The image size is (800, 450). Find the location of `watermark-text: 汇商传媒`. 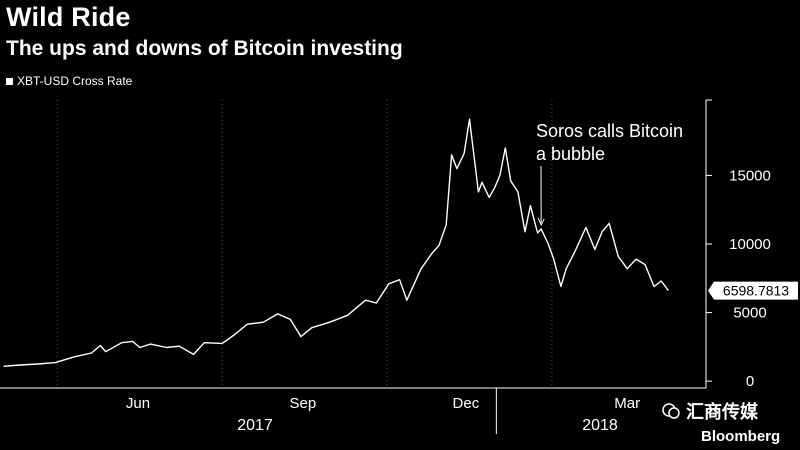

watermark-text: 汇商传媒 is located at coordinates (722, 412).